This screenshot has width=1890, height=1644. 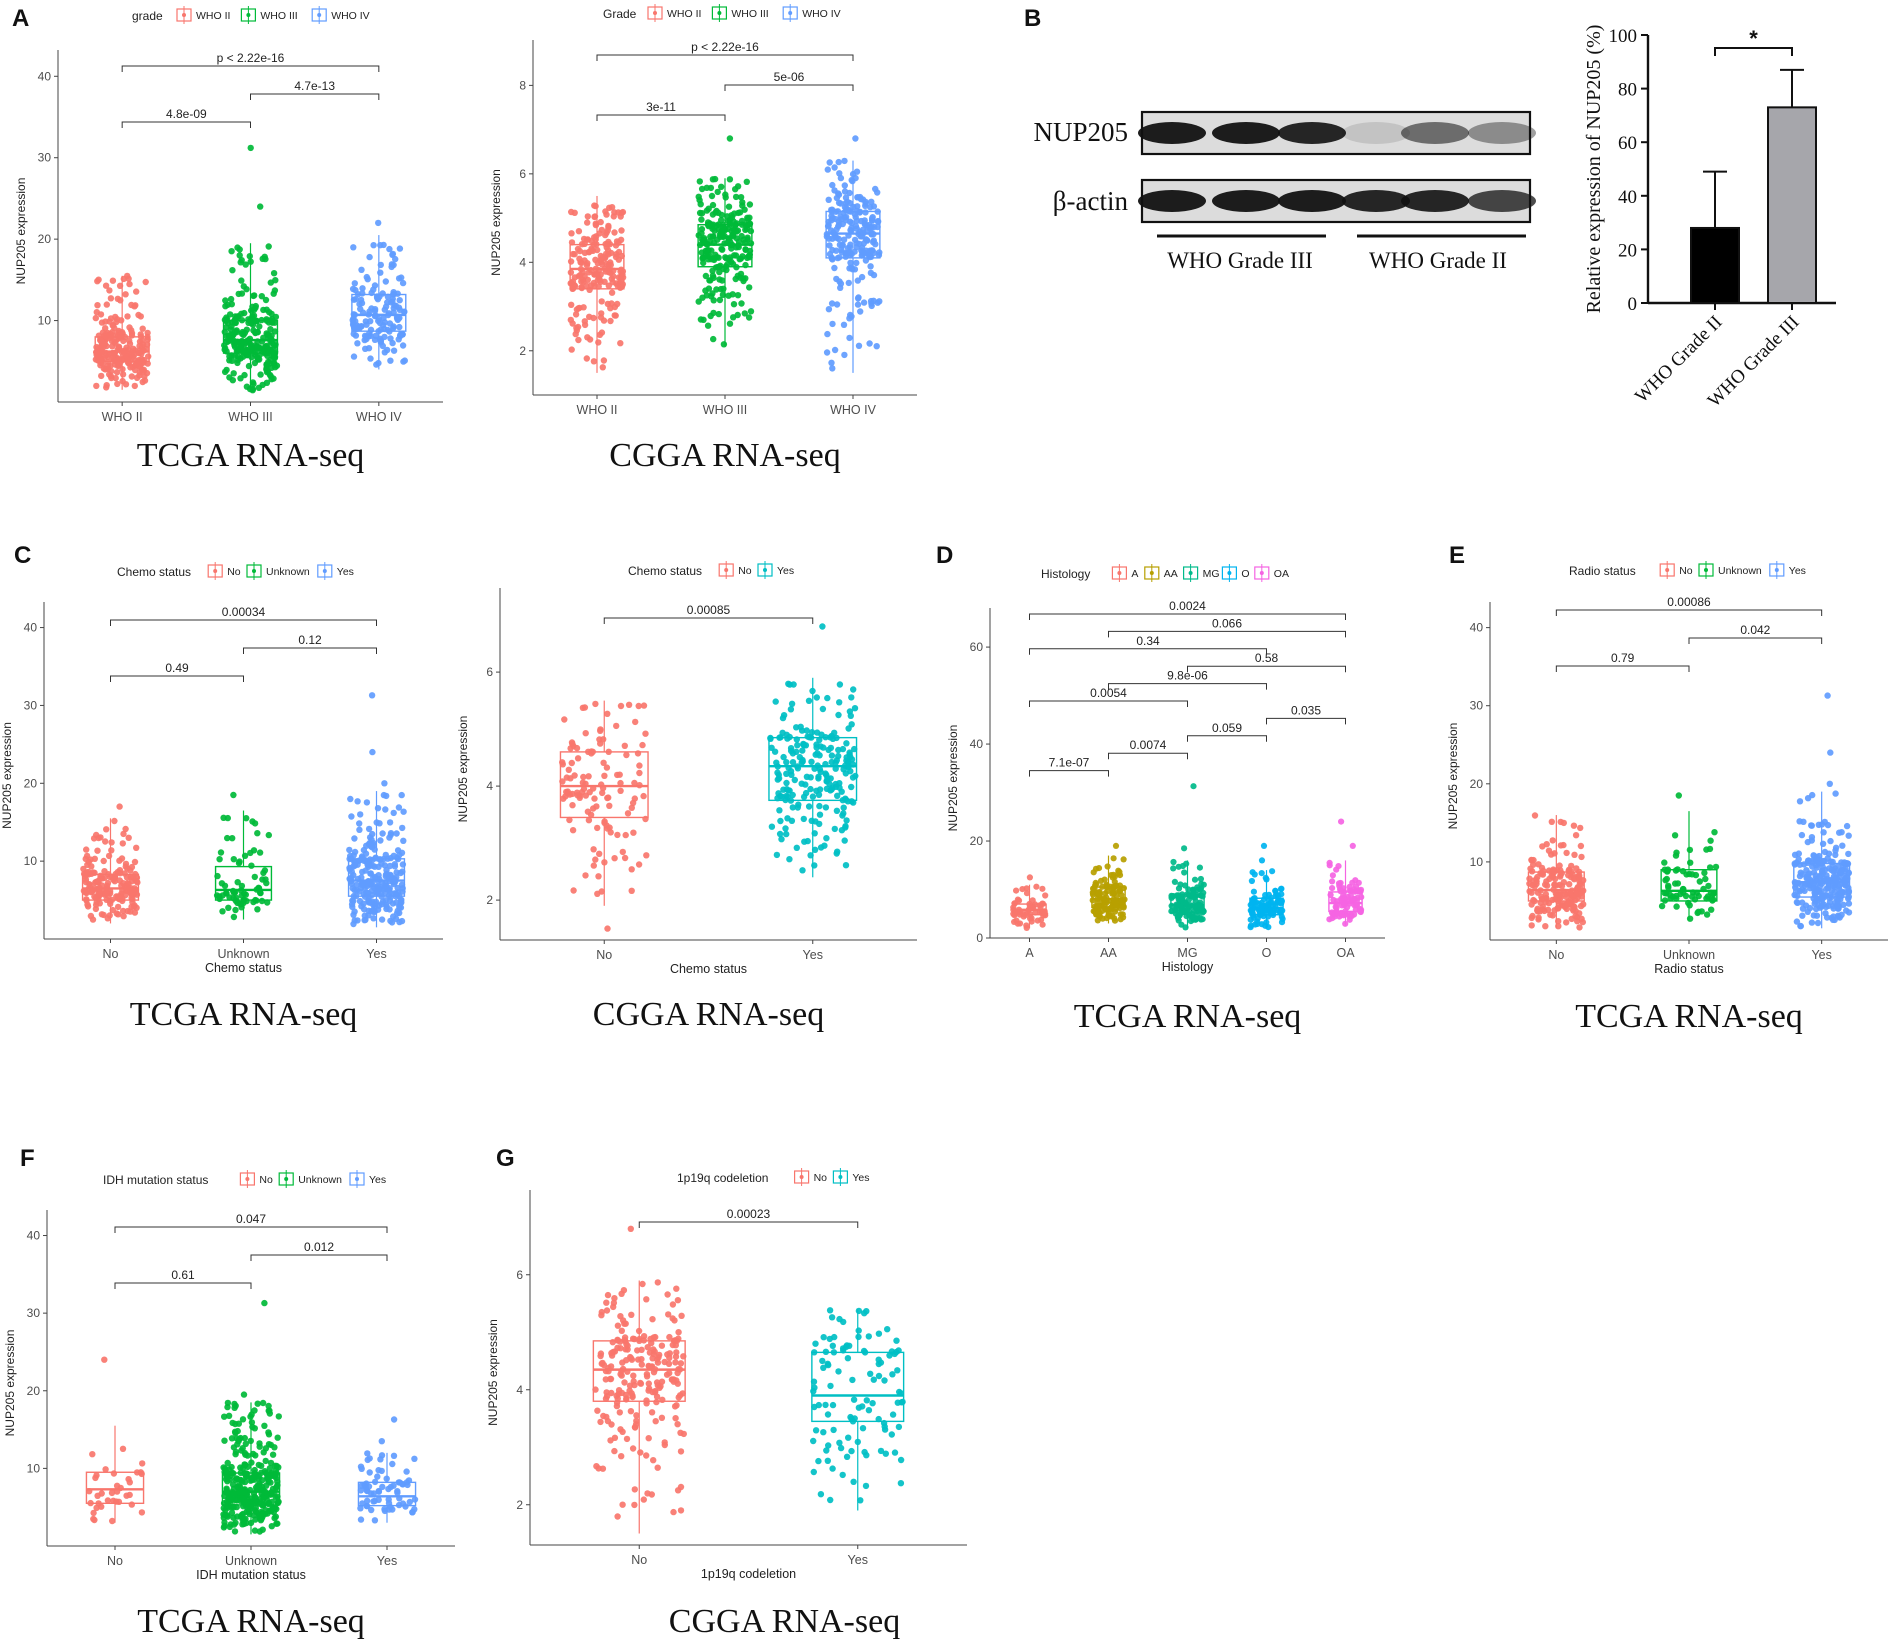 What do you see at coordinates (1211, 574) in the screenshot?
I see `legend-item-label: MG` at bounding box center [1211, 574].